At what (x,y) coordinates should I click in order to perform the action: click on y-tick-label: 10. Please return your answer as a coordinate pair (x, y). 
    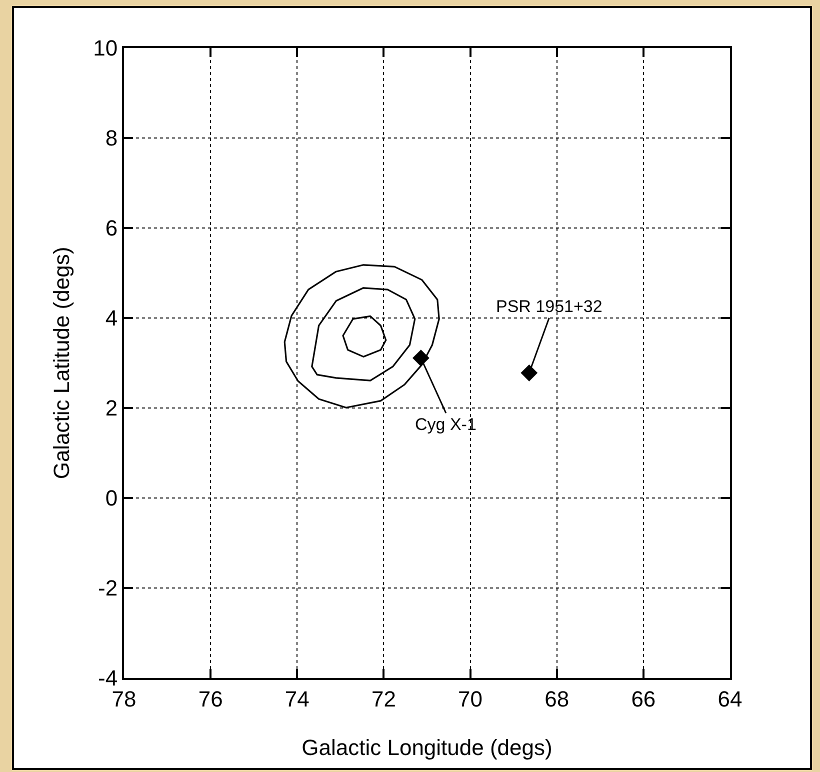
    Looking at the image, I should click on (105, 48).